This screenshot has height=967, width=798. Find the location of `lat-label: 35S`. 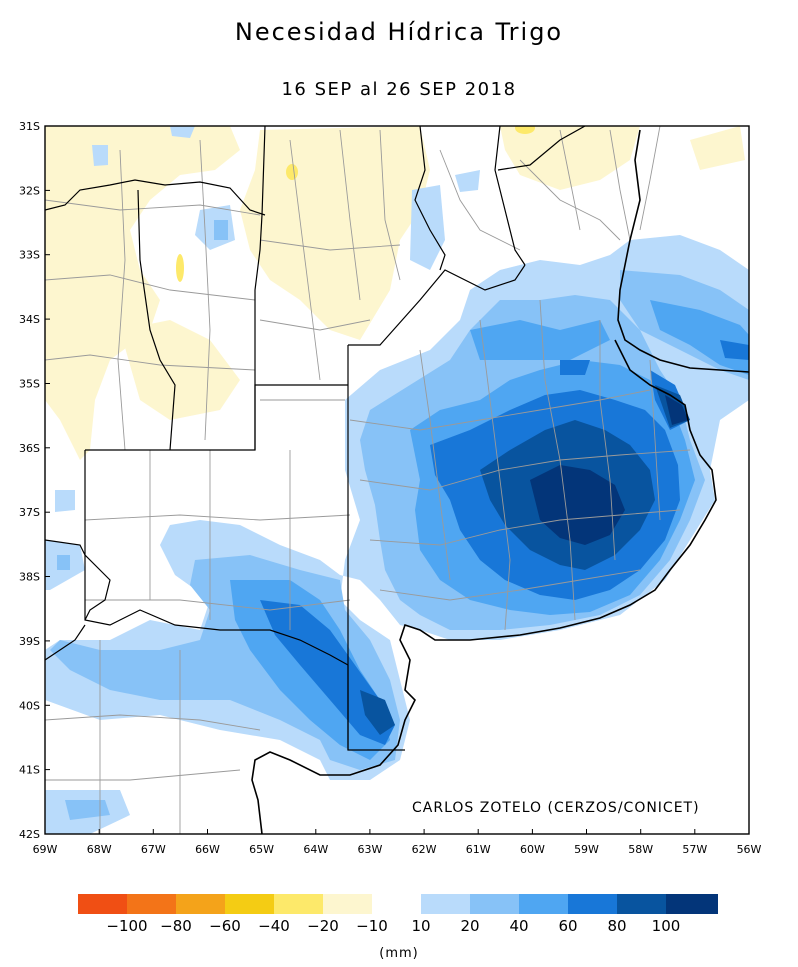

lat-label: 35S is located at coordinates (29, 384).